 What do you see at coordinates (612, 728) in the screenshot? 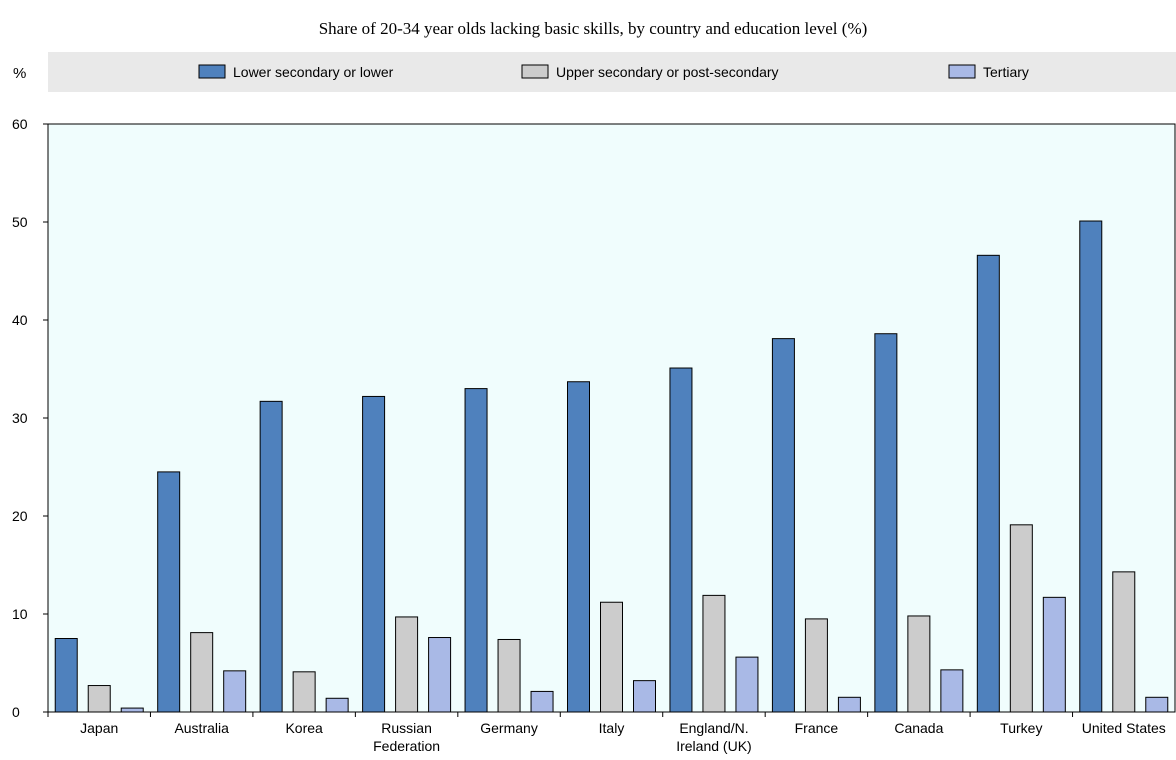
I see `x-category-label: Italy` at bounding box center [612, 728].